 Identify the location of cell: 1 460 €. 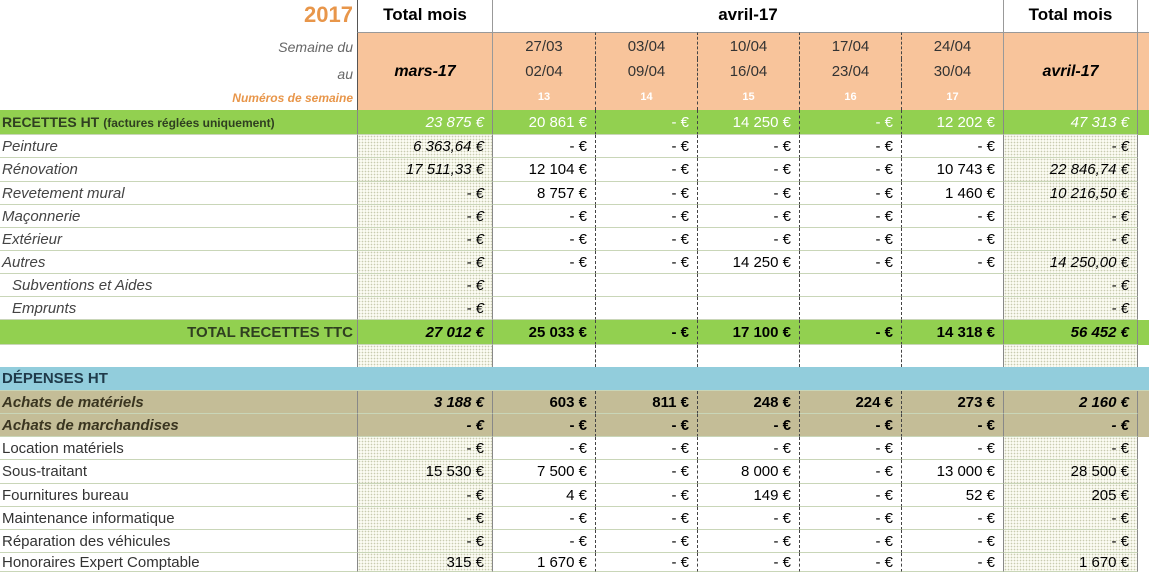
(952, 193).